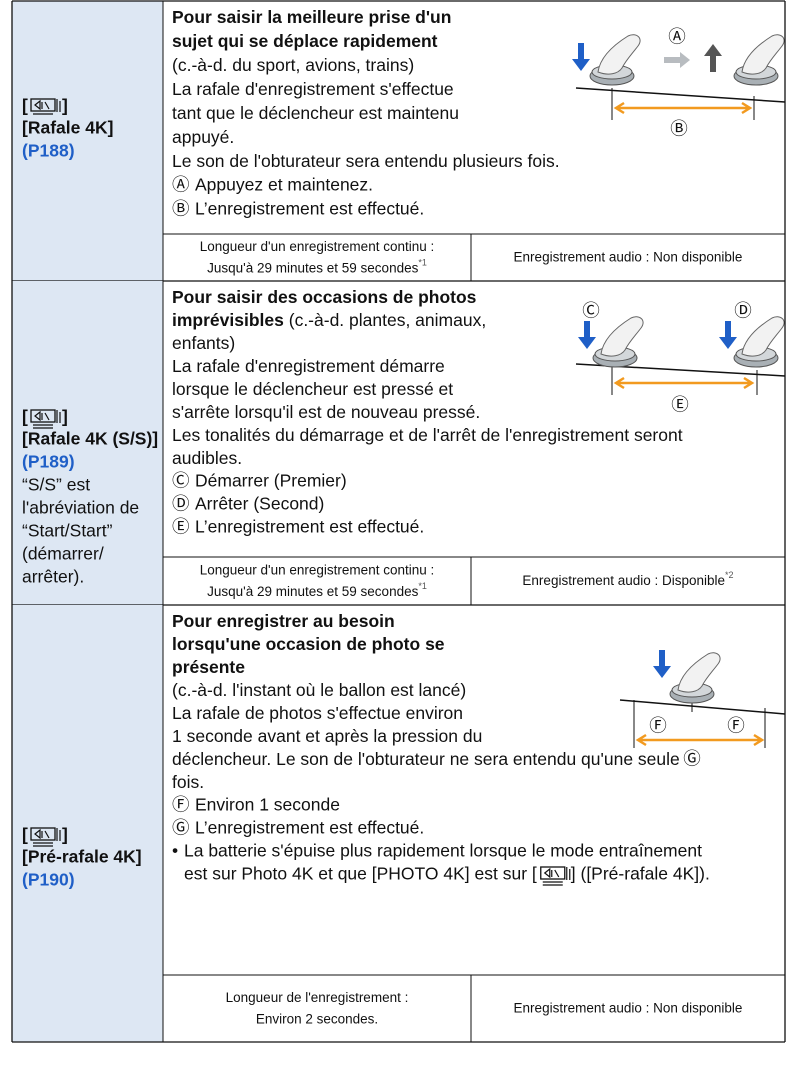 This screenshot has height=1078, width=797. I want to click on legend-text: Arrêter (Second), so click(259, 504).